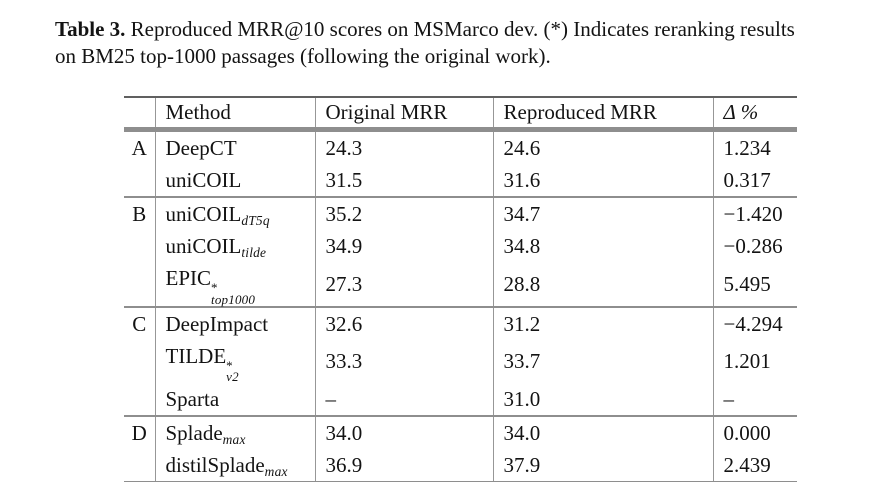 The image size is (895, 482). I want to click on original-mrr-value: 36.9, so click(403, 465).